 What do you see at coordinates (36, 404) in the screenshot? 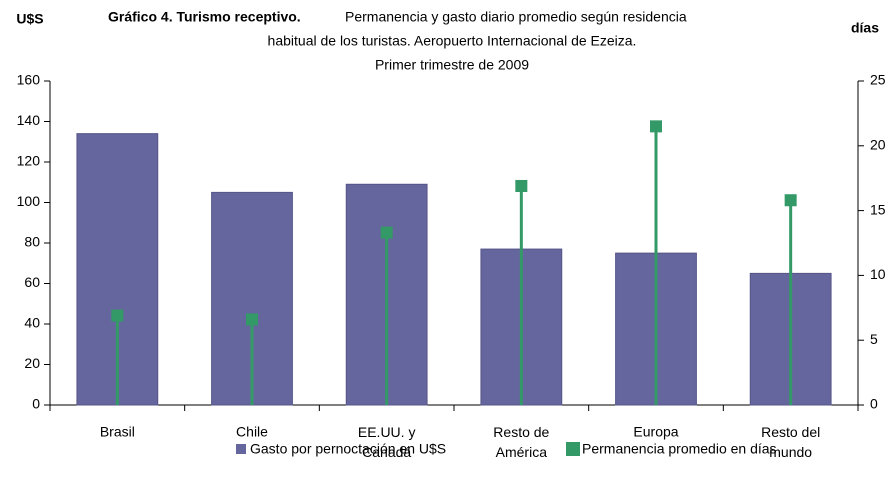
I see `y-tick-label: 0` at bounding box center [36, 404].